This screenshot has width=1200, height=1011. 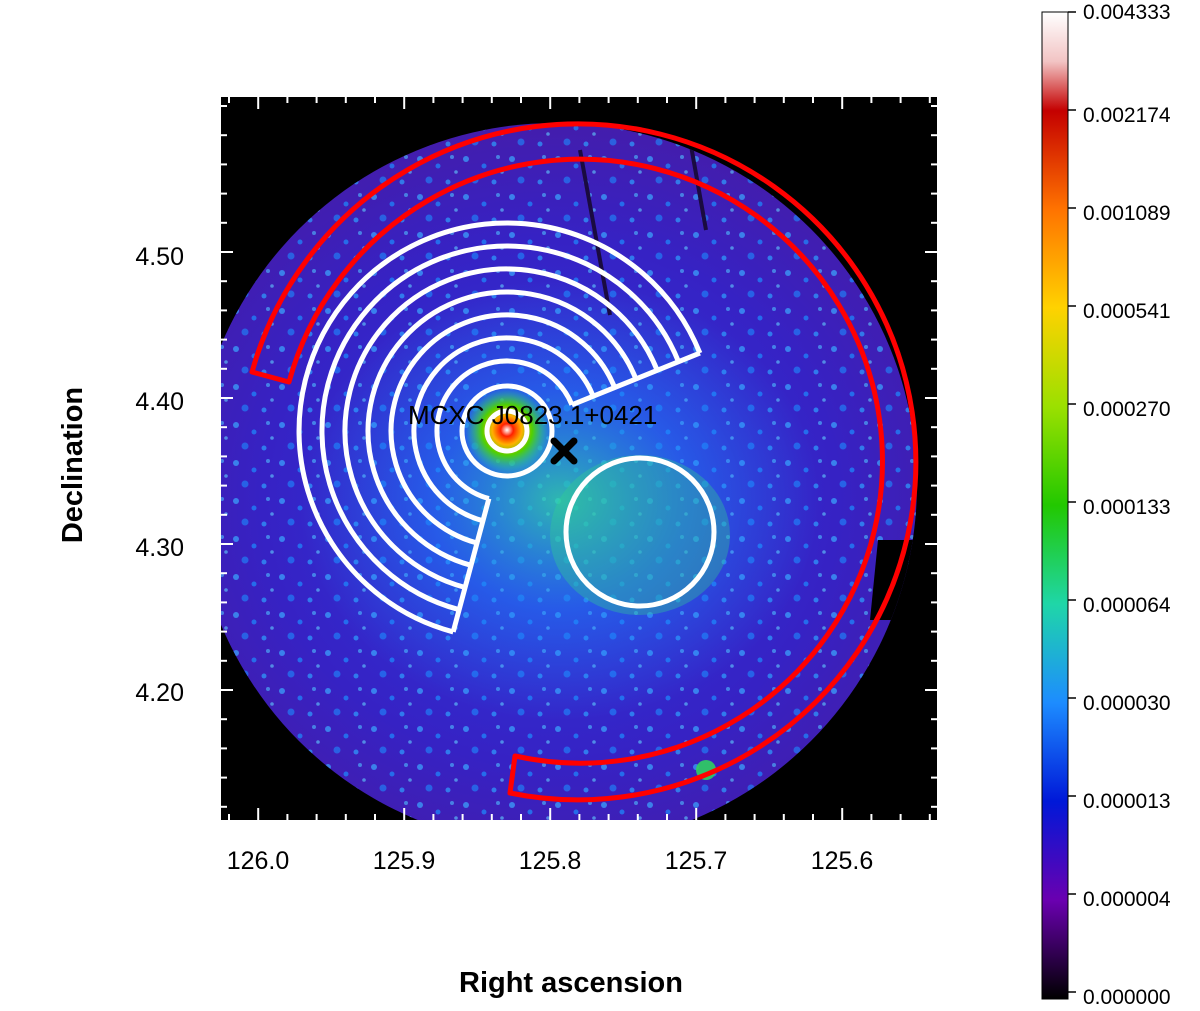 I want to click on source-ring-outer, so click(x=507, y=431).